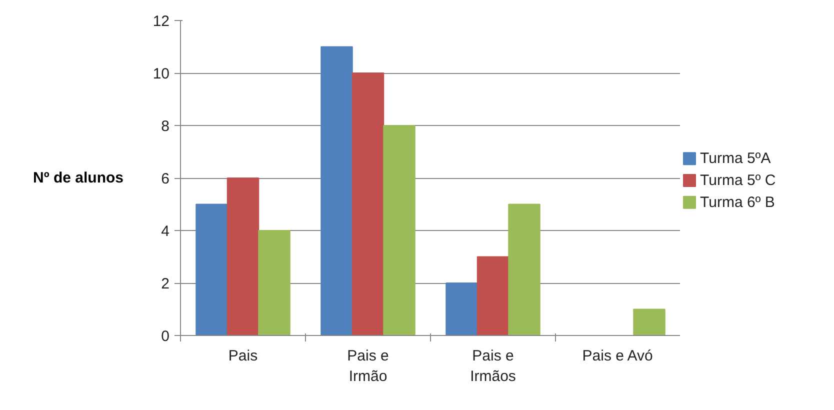  I want to click on x-tick-label: Pais e Avó, so click(617, 356).